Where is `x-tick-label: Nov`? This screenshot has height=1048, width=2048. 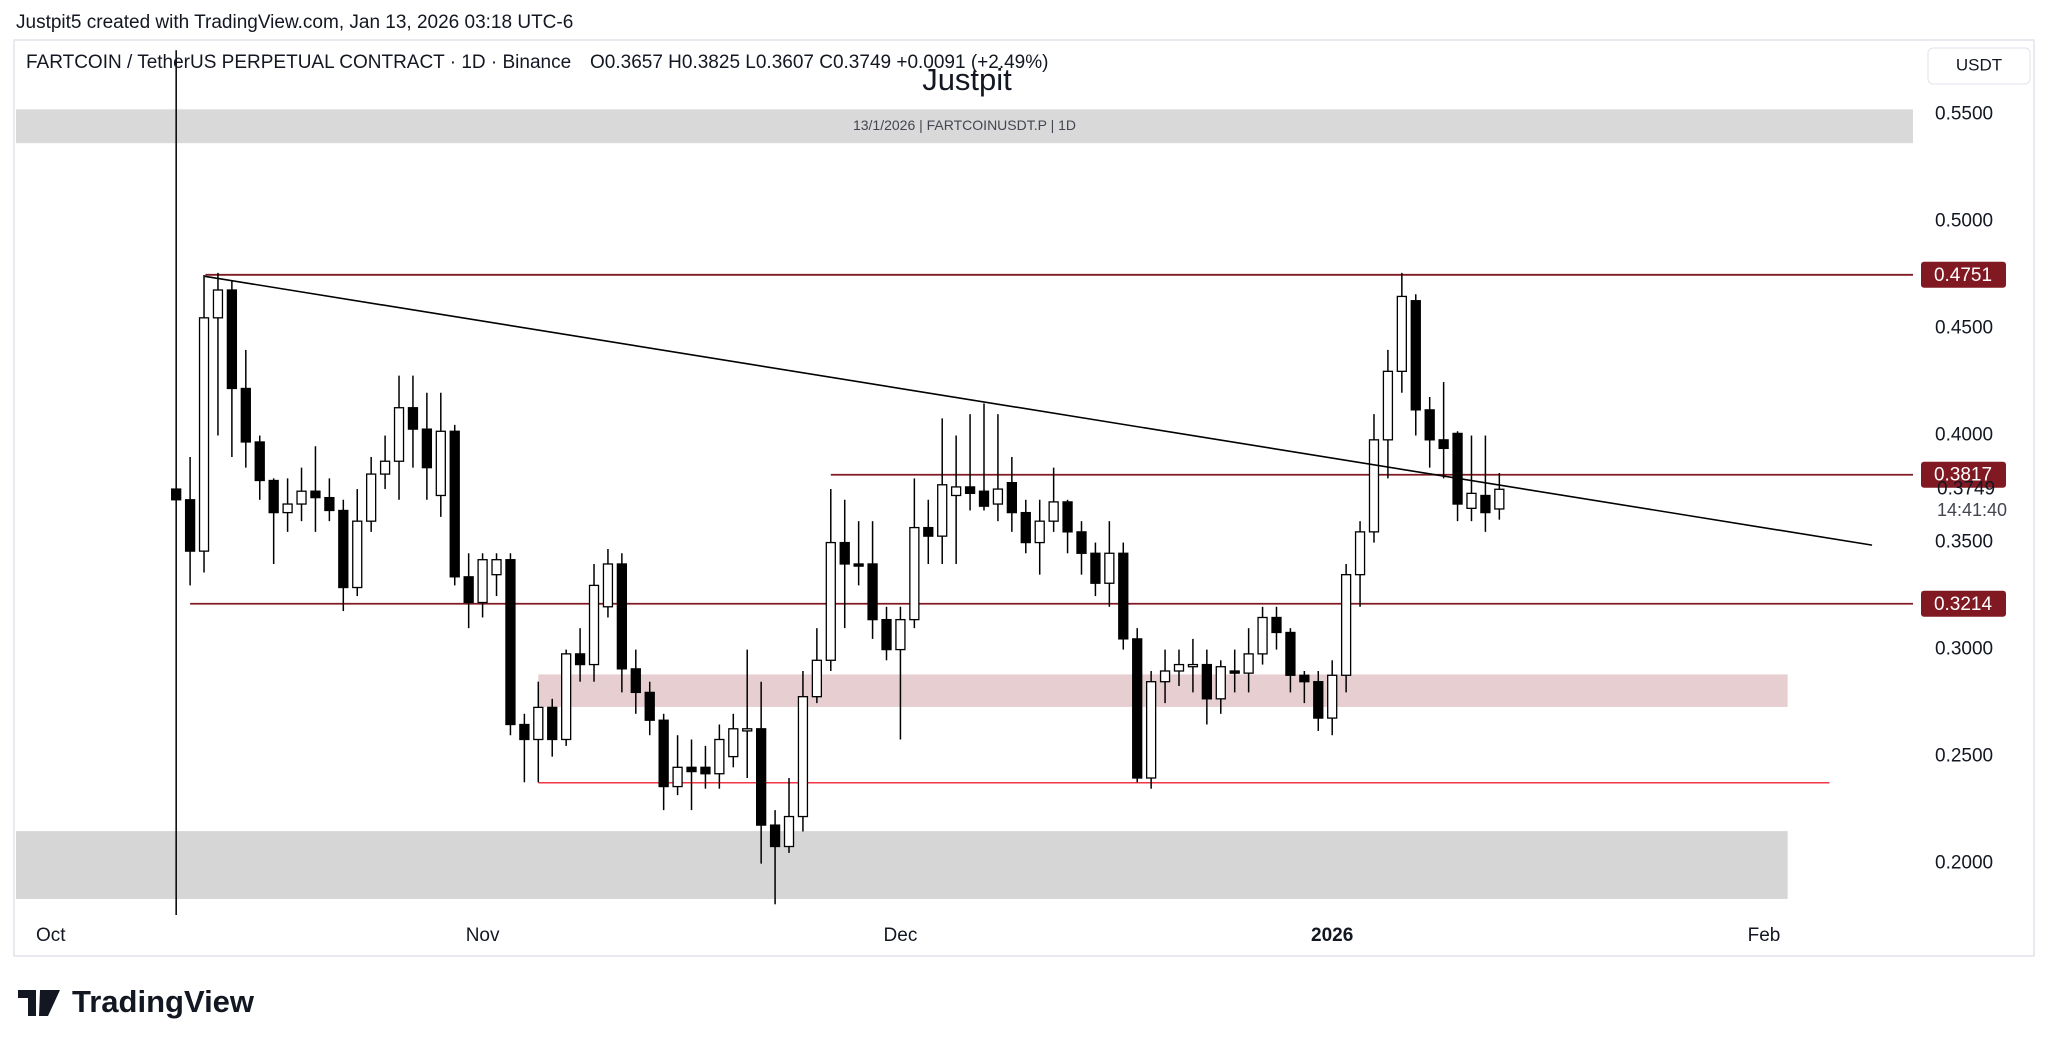 x-tick-label: Nov is located at coordinates (483, 935).